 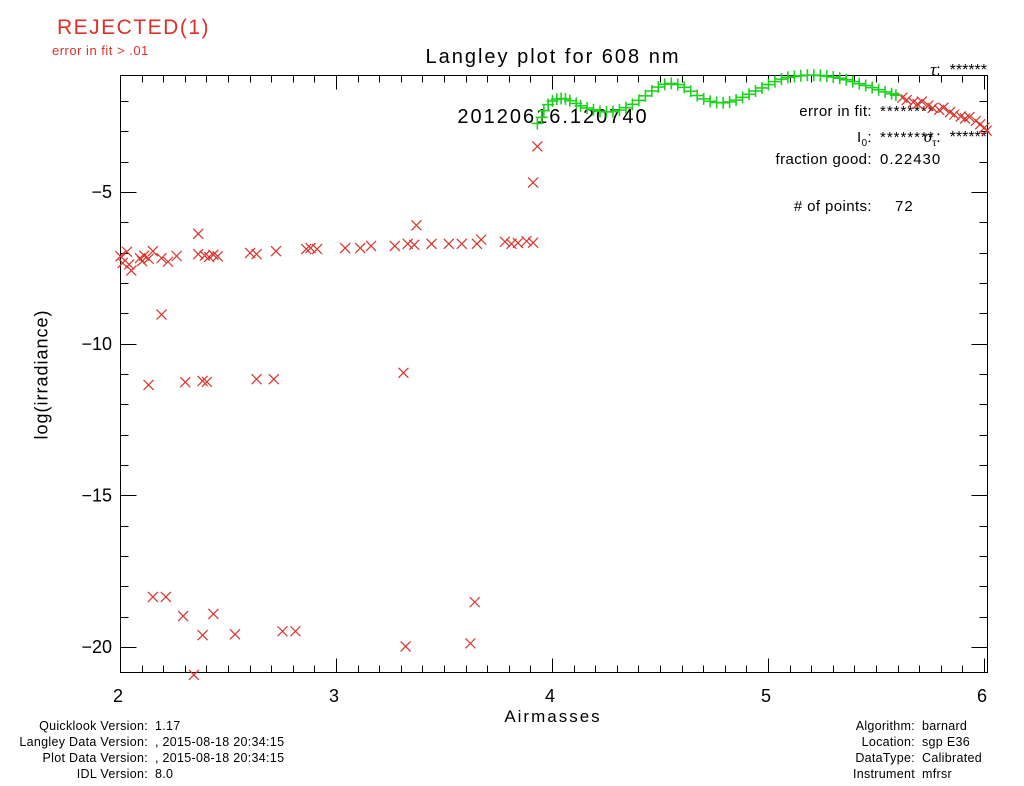 I want to click on tau-colon: :, so click(x=943, y=70).